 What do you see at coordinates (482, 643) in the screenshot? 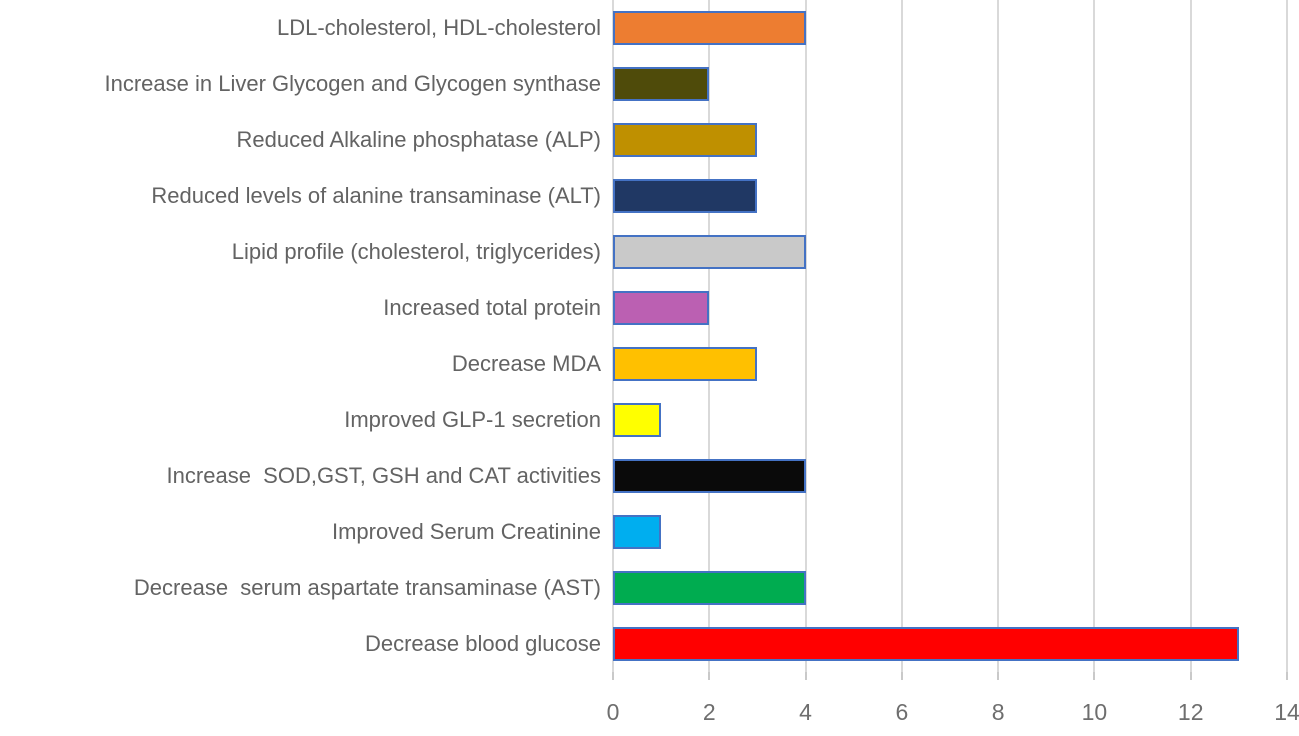
I see `category-label: Decrease blood glucose` at bounding box center [482, 643].